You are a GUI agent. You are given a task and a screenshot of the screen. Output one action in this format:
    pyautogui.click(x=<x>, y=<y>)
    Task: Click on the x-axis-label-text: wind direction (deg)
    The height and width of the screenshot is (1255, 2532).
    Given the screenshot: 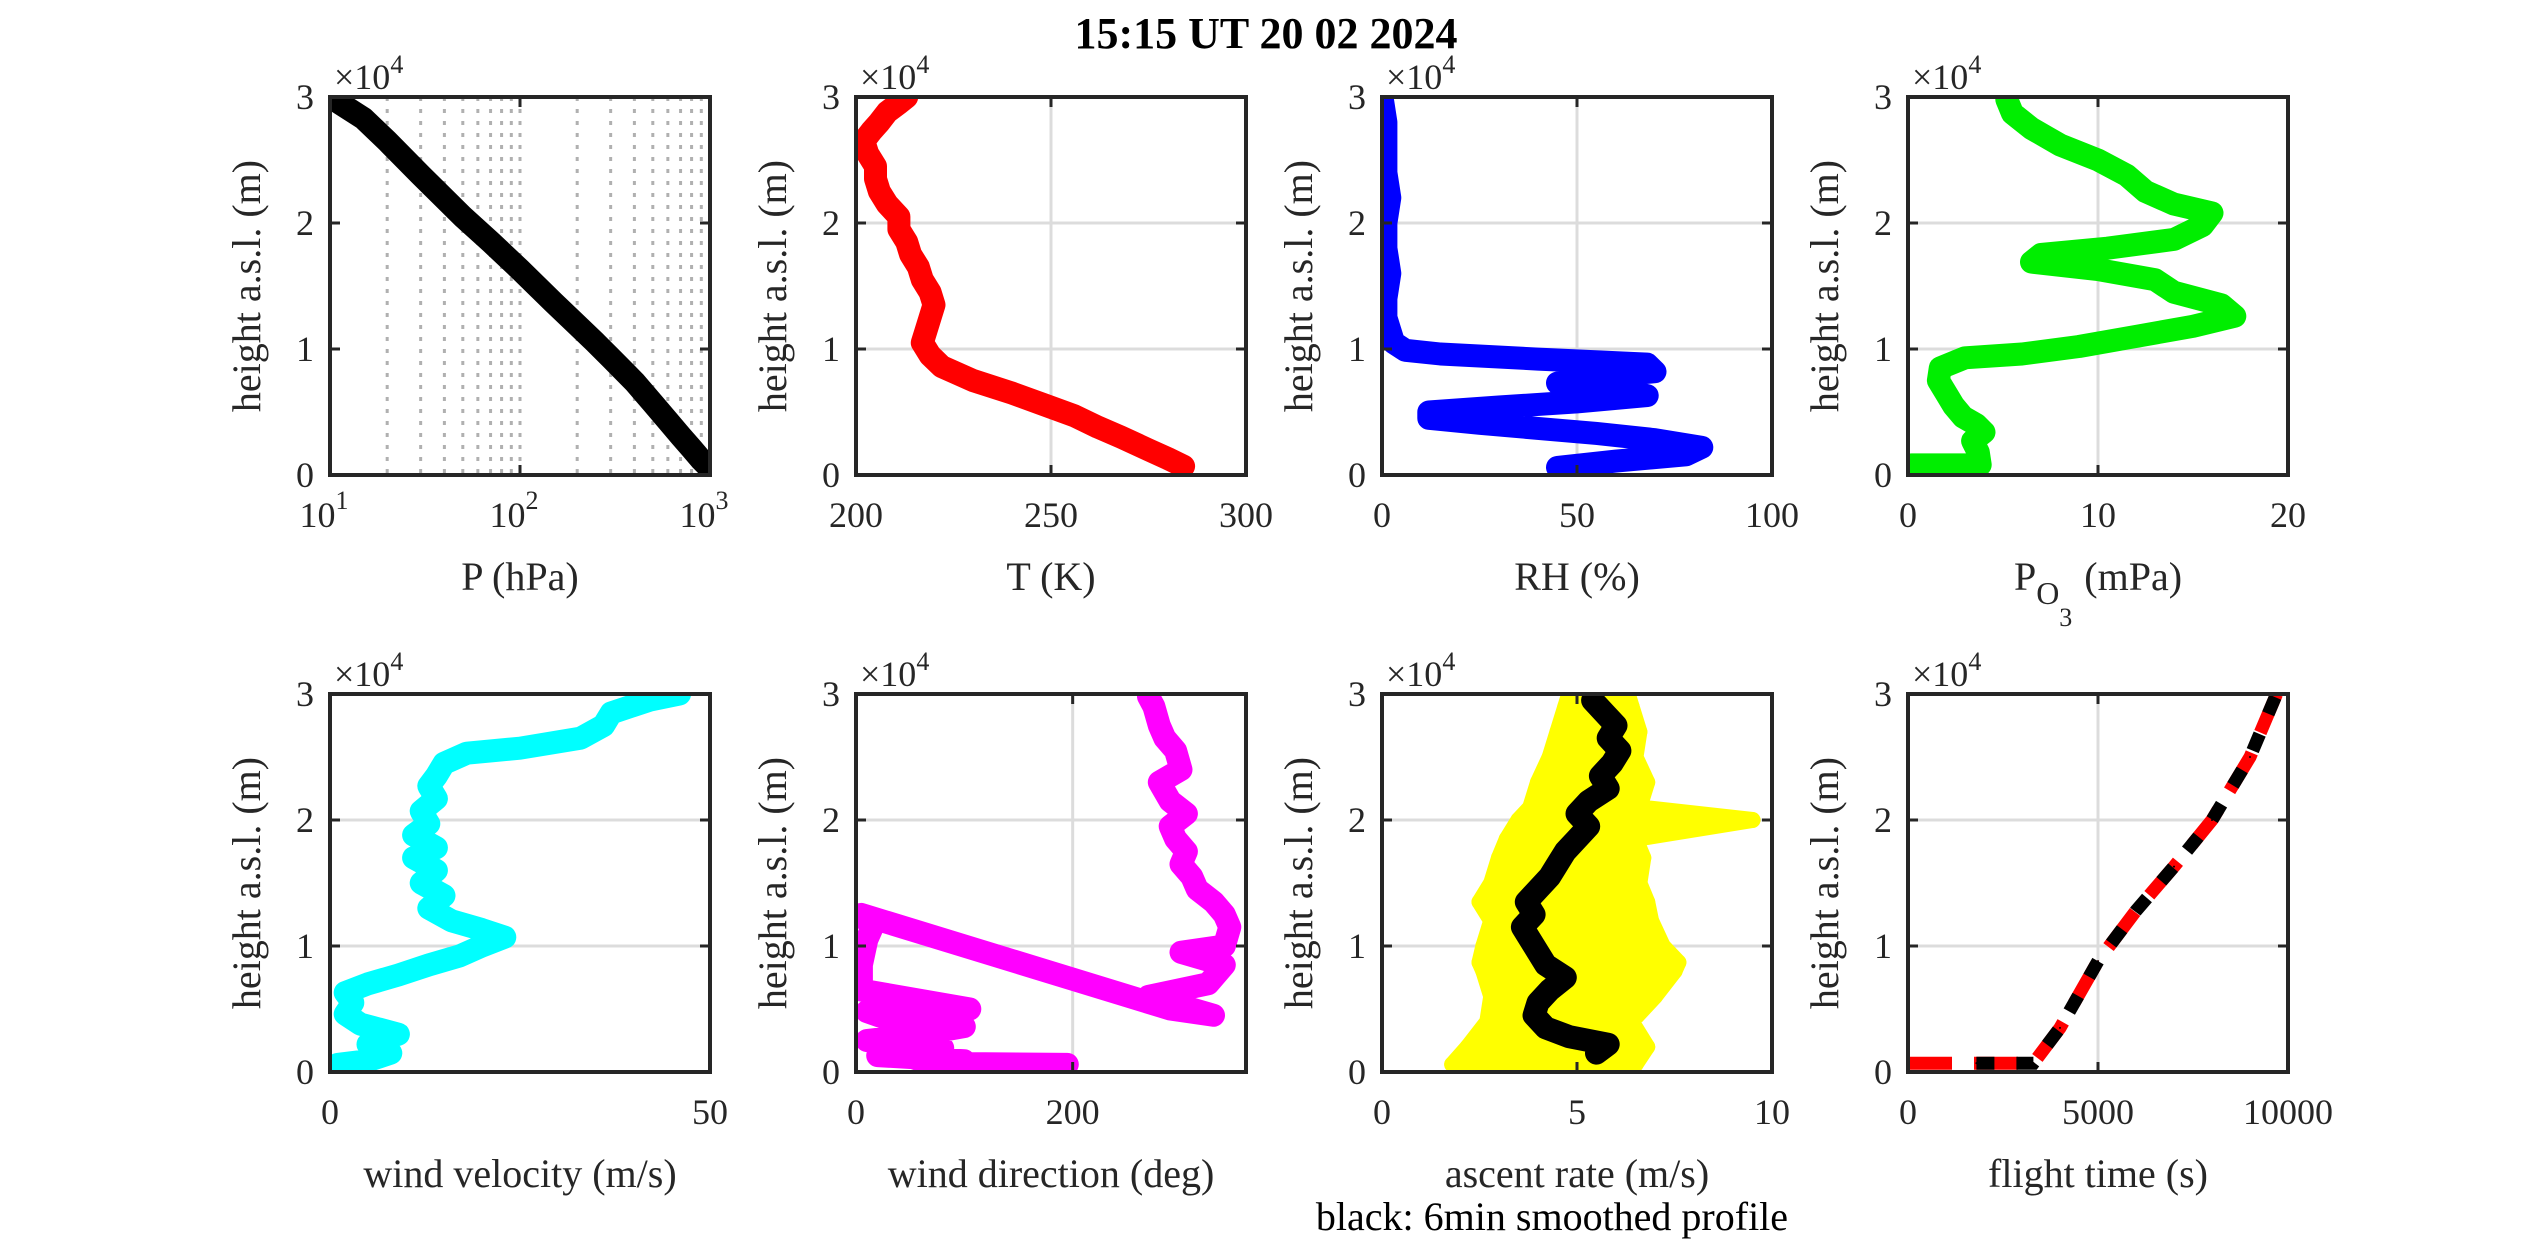 What is the action you would take?
    pyautogui.click(x=1051, y=1173)
    